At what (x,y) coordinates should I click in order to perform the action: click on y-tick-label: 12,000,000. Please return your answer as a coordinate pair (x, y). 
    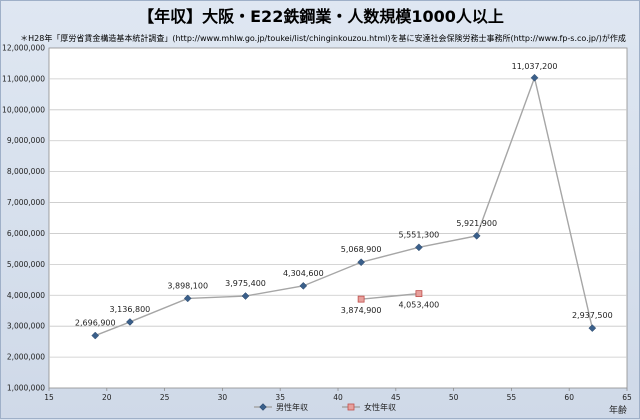
    Looking at the image, I should click on (23, 48).